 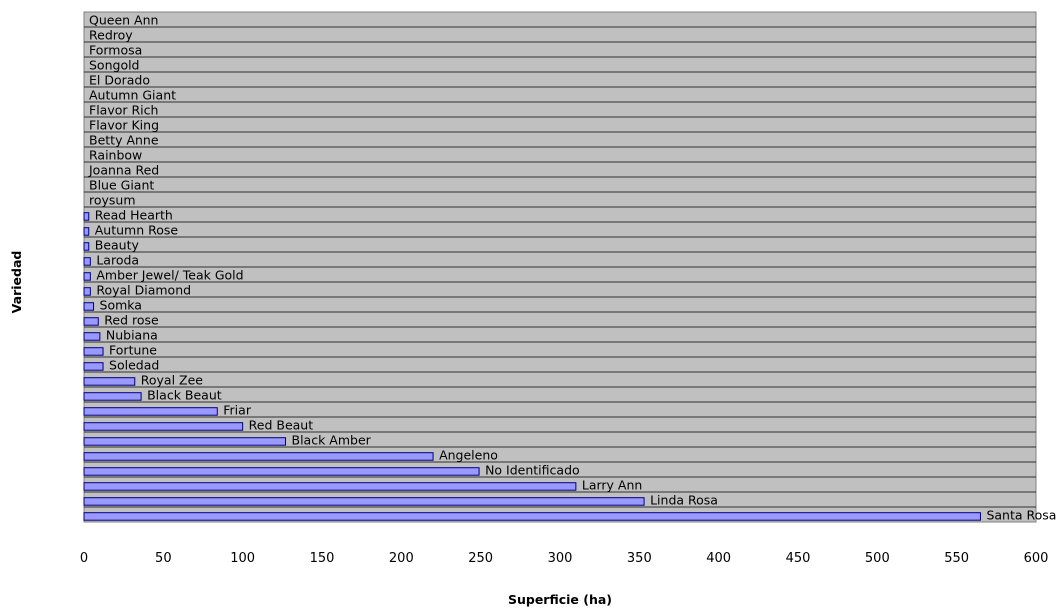 What do you see at coordinates (115, 49) in the screenshot?
I see `bar-category-label: Formosa` at bounding box center [115, 49].